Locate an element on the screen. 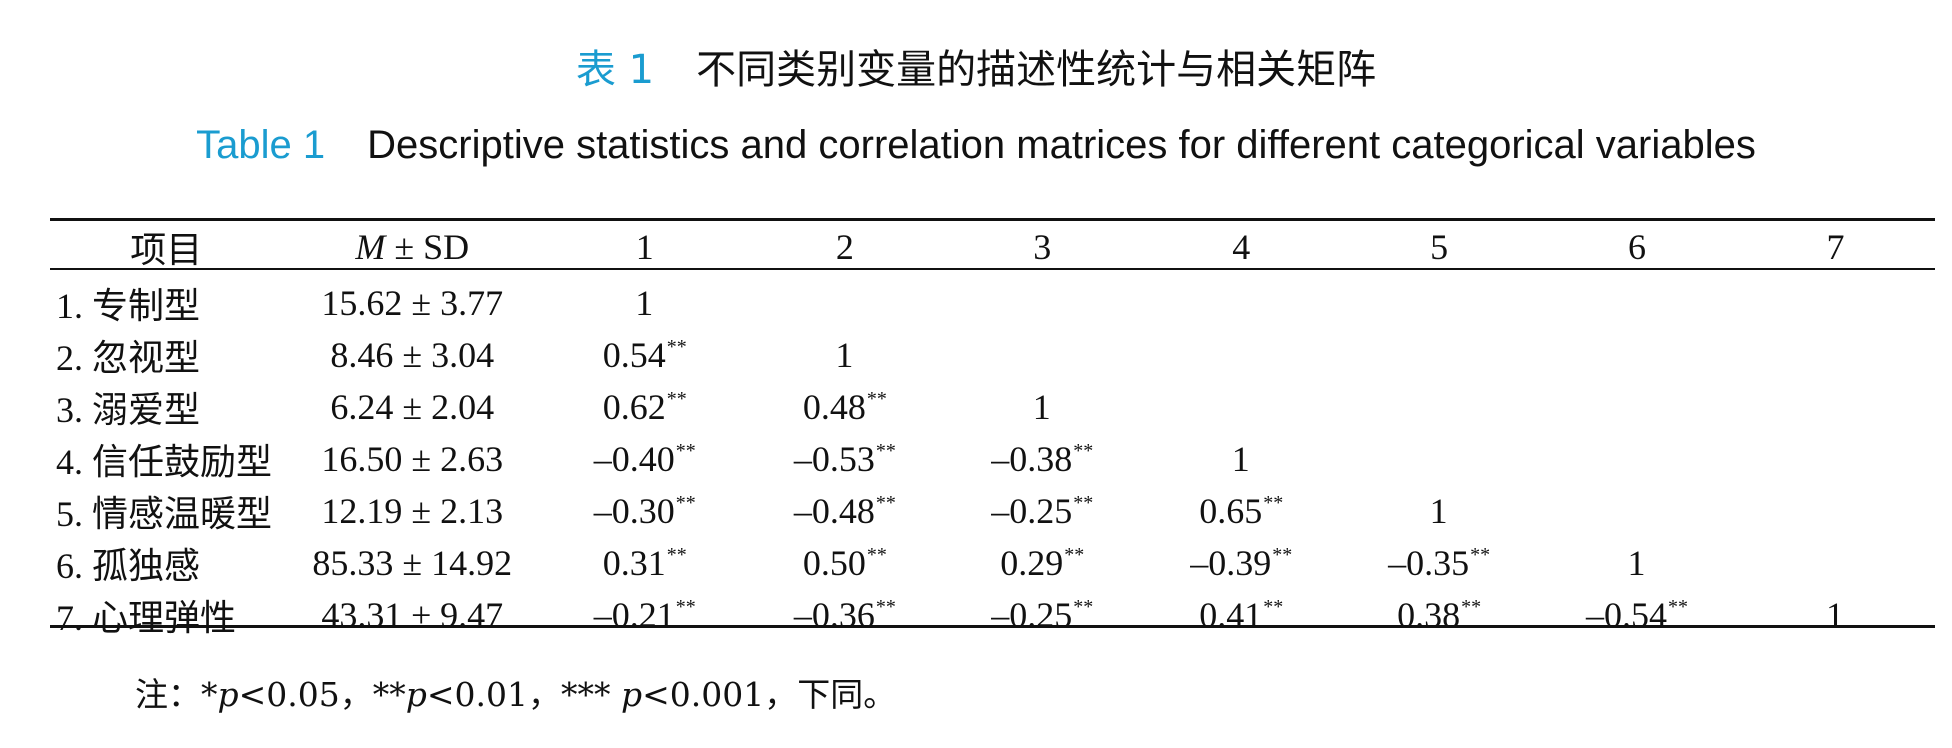 Image resolution: width=1952 pixels, height=748 pixels. correlation-value: –0.36 is located at coordinates (834, 615).